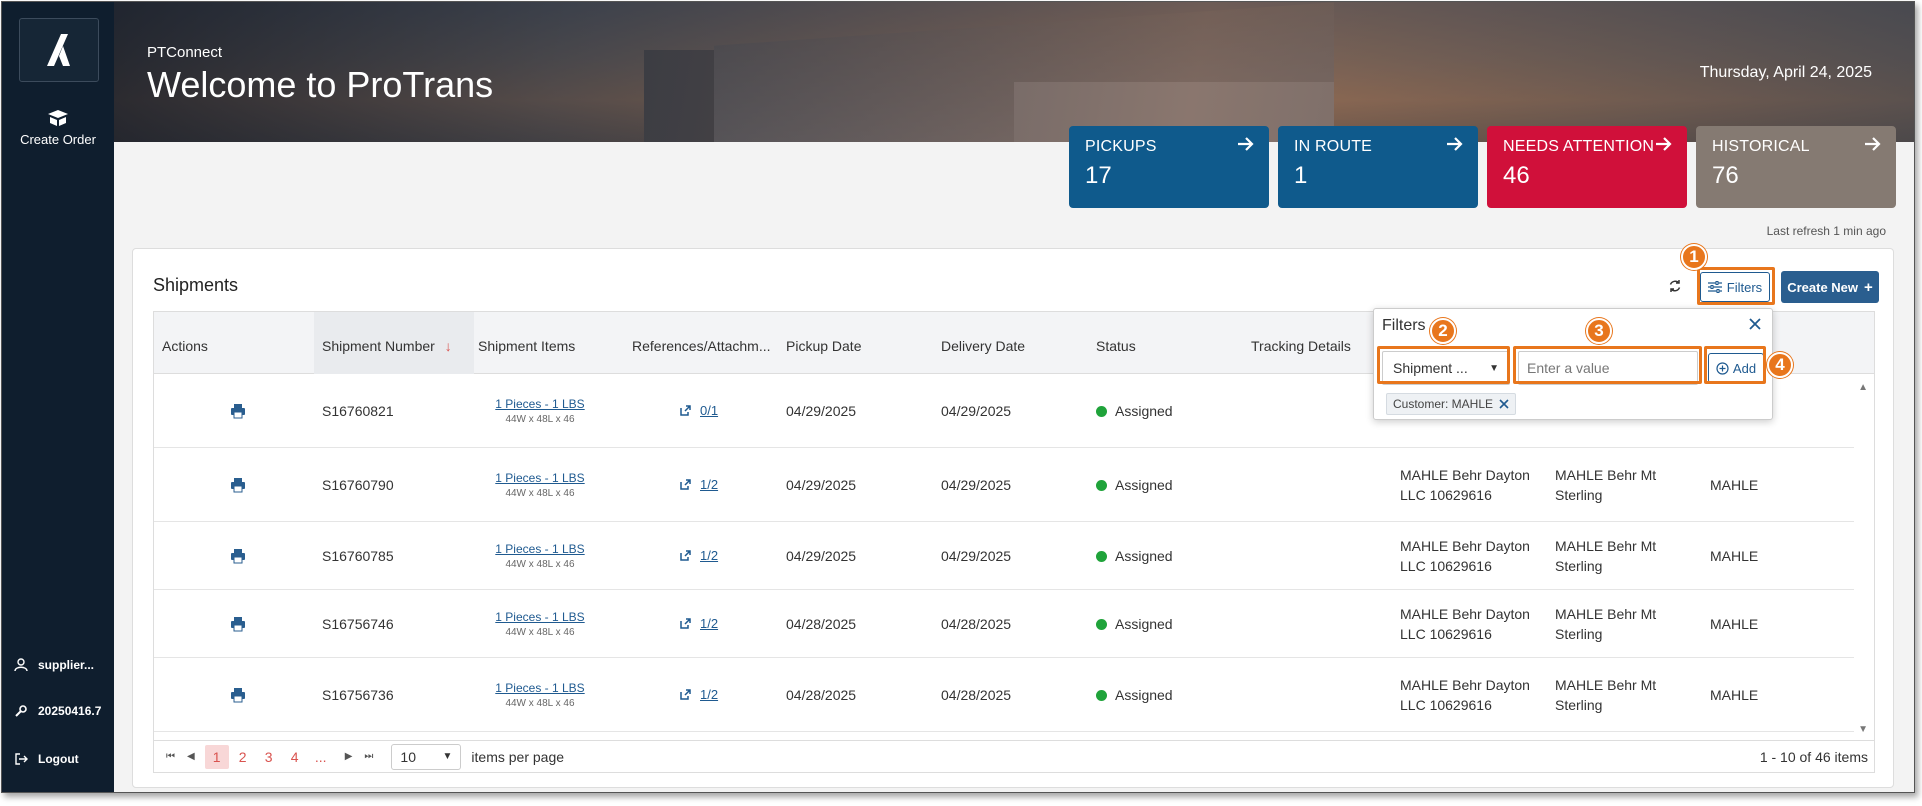  Describe the element at coordinates (358, 556) in the screenshot. I see `shipment-number: S16760785` at that location.